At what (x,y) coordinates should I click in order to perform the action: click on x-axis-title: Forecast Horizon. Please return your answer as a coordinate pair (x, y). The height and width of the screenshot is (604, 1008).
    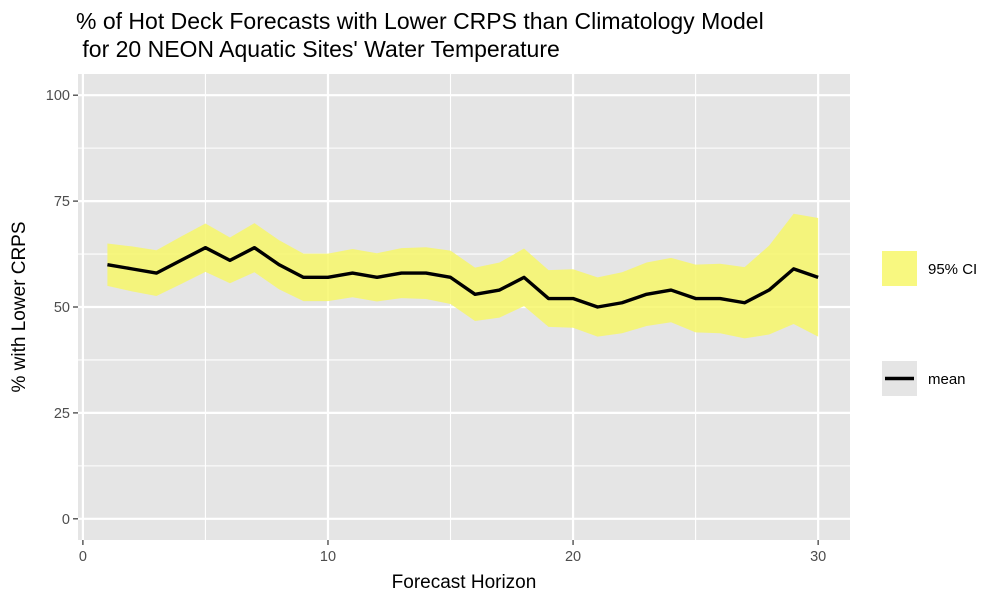
    Looking at the image, I should click on (464, 582).